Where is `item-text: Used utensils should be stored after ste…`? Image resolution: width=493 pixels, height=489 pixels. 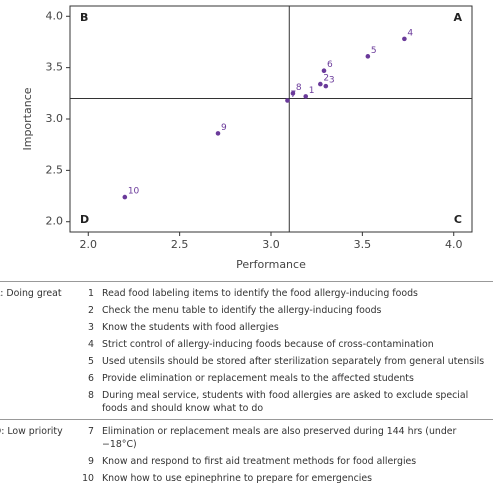 item-text: Used utensils should be stored after ste… is located at coordinates (293, 361).